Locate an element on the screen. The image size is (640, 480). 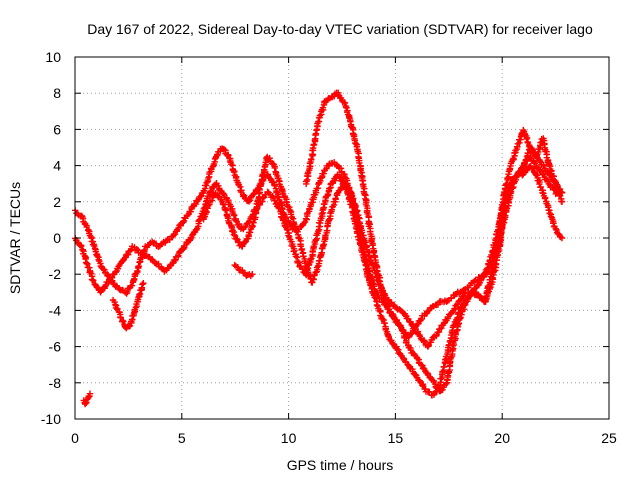
y-tick-label: 2 is located at coordinates (57, 202).